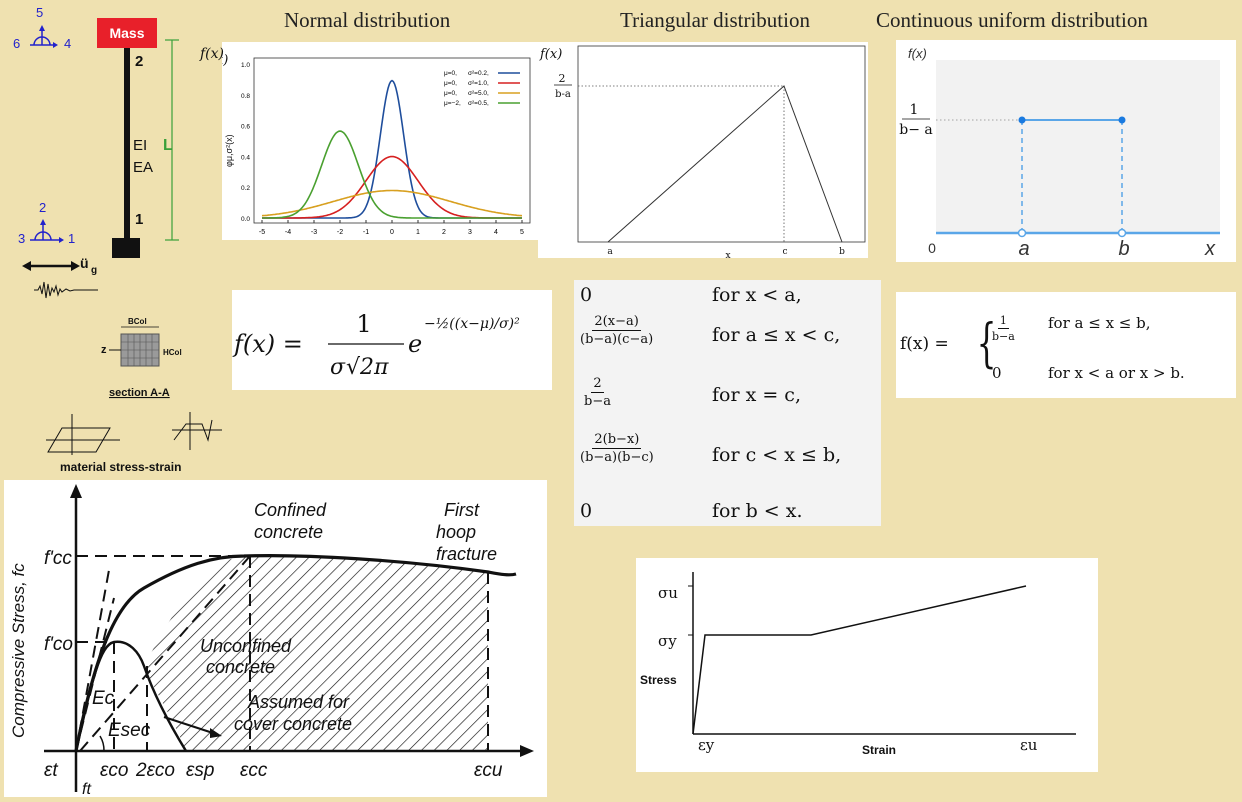 This screenshot has height=802, width=1242. I want to click on ground-accel-label: ü, so click(84, 263).